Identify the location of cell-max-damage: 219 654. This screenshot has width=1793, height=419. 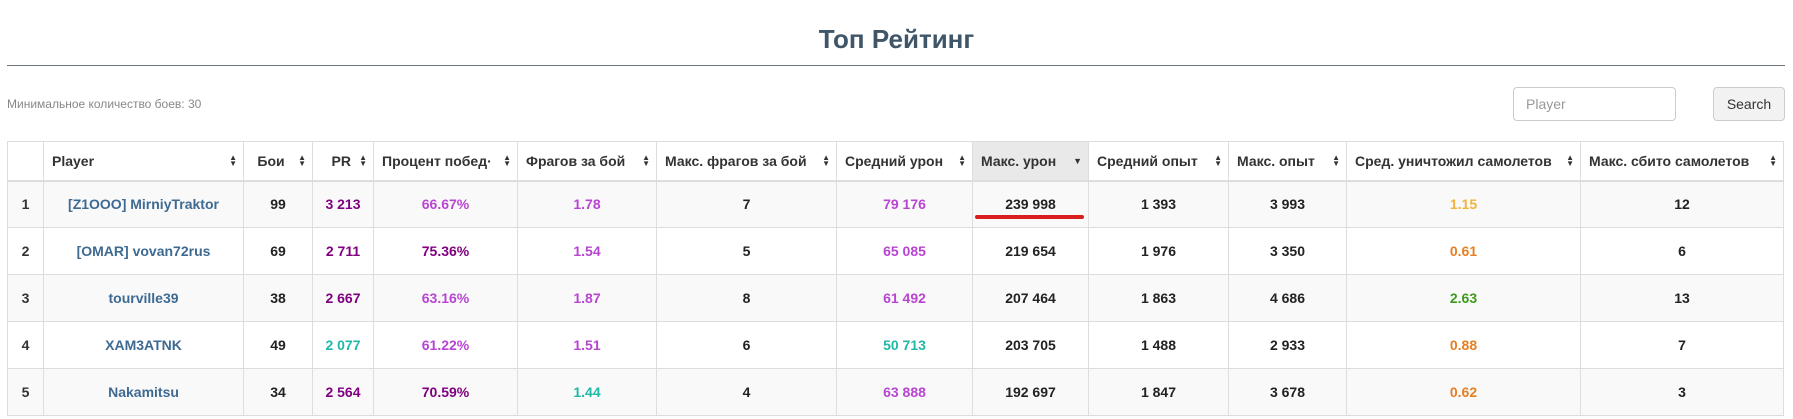
(1030, 251).